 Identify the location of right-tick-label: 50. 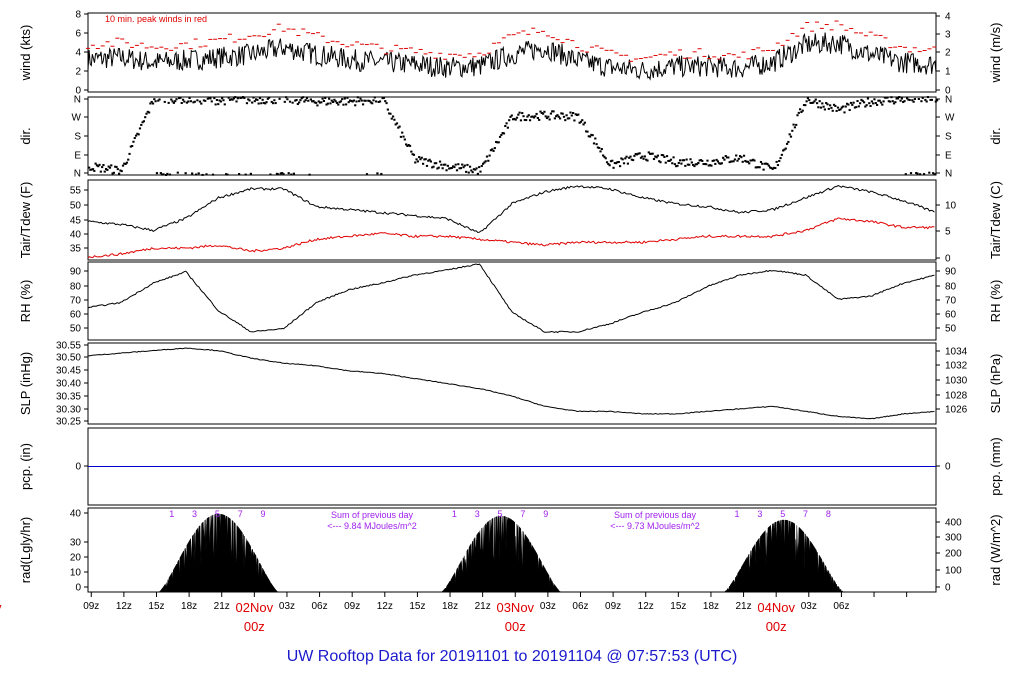
(951, 329).